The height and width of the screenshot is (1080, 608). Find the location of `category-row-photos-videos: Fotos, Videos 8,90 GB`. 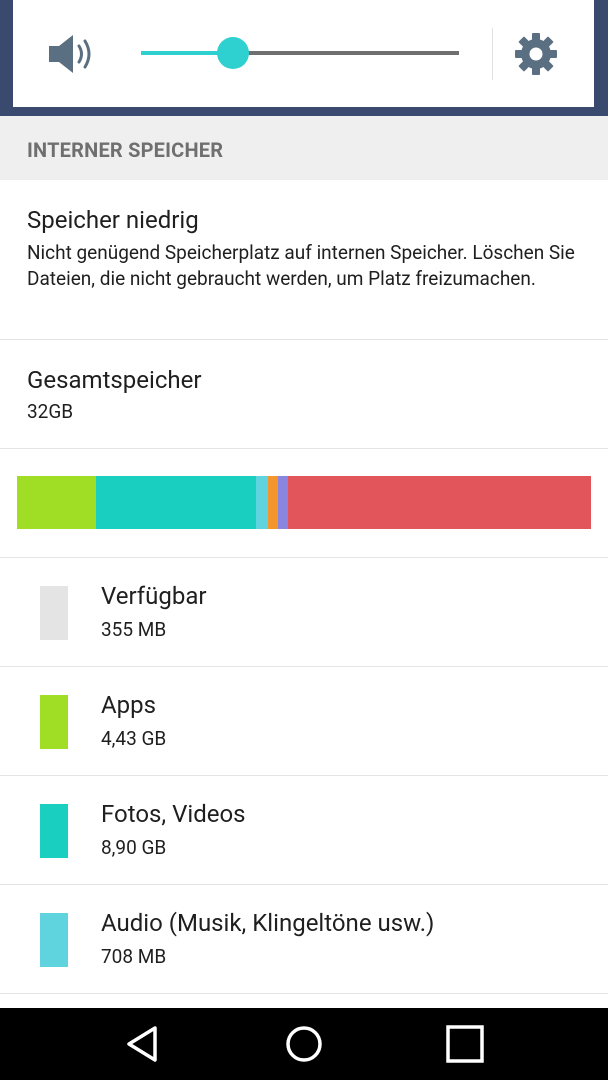

category-row-photos-videos: Fotos, Videos 8,90 GB is located at coordinates (304, 830).